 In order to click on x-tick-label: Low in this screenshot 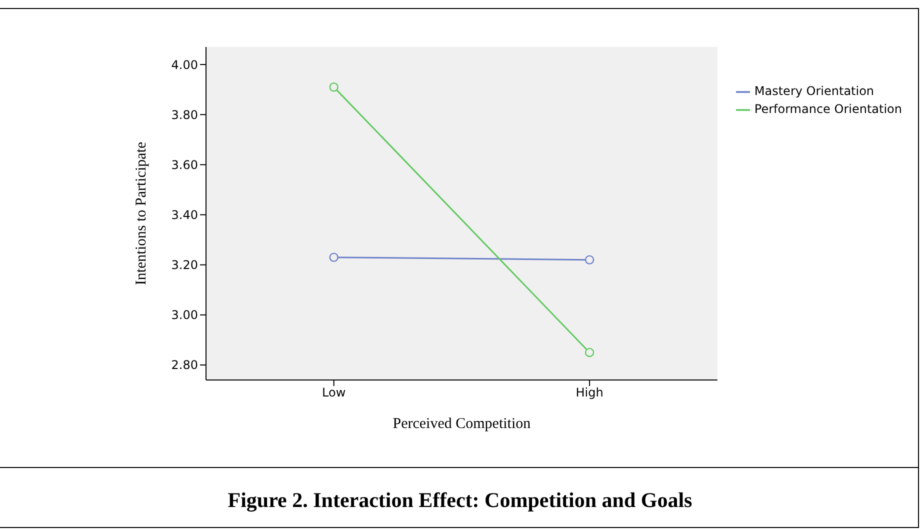, I will do `click(334, 393)`.